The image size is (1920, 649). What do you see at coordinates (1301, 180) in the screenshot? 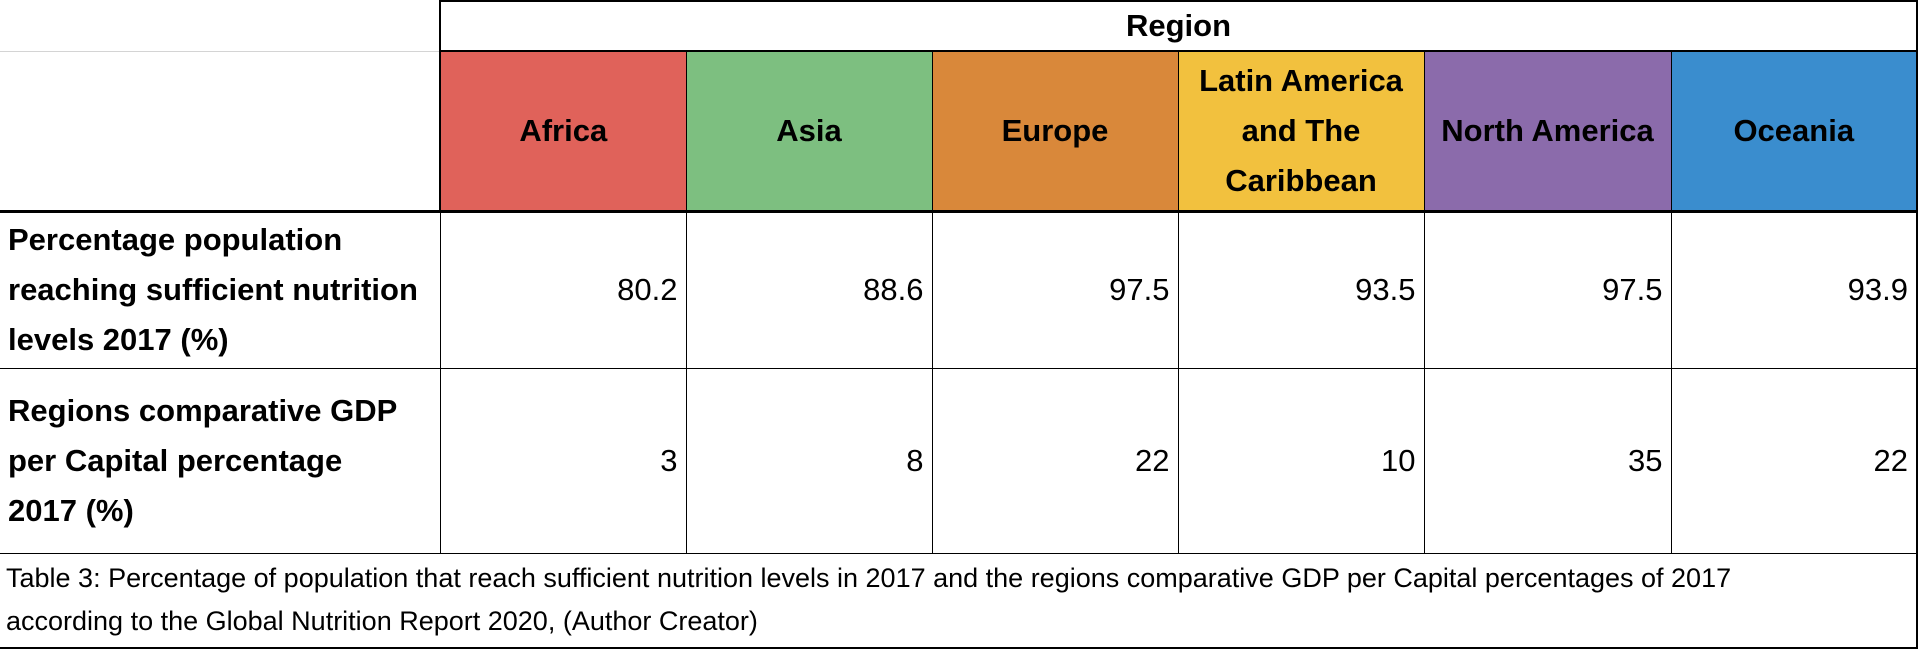
I see `header-latin-america-line-3: Caribbean` at bounding box center [1301, 180].